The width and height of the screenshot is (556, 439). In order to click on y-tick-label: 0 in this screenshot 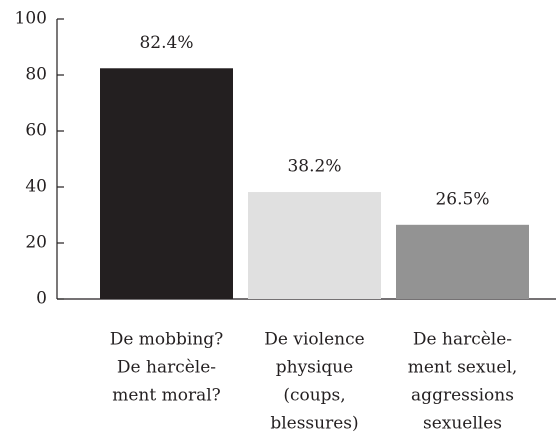, I will do `click(41, 299)`.